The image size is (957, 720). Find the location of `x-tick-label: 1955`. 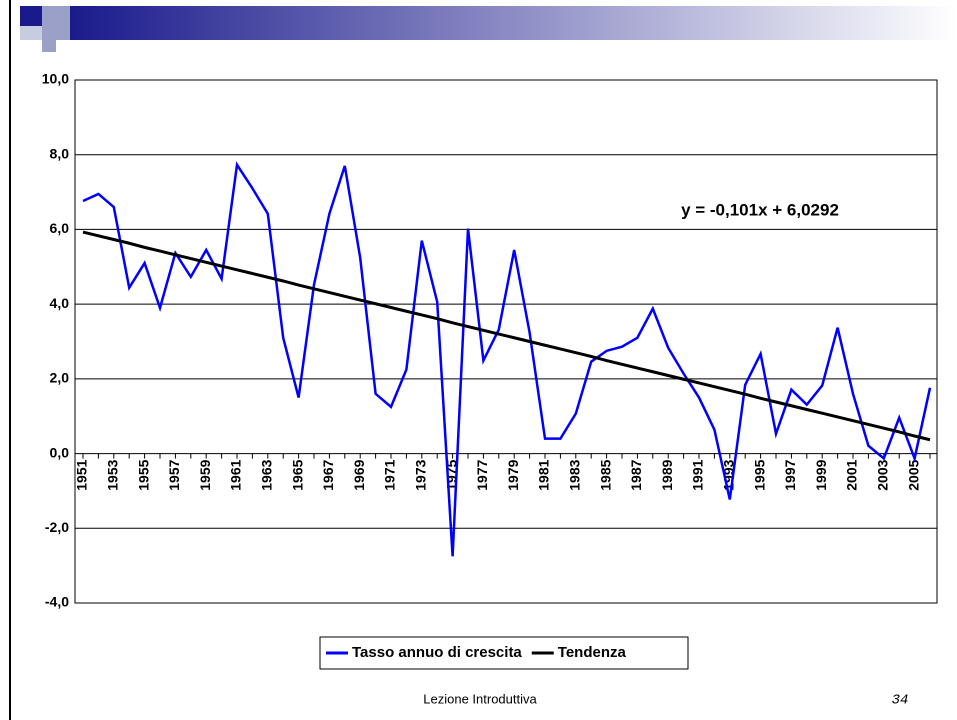

x-tick-label: 1955 is located at coordinates (143, 474).